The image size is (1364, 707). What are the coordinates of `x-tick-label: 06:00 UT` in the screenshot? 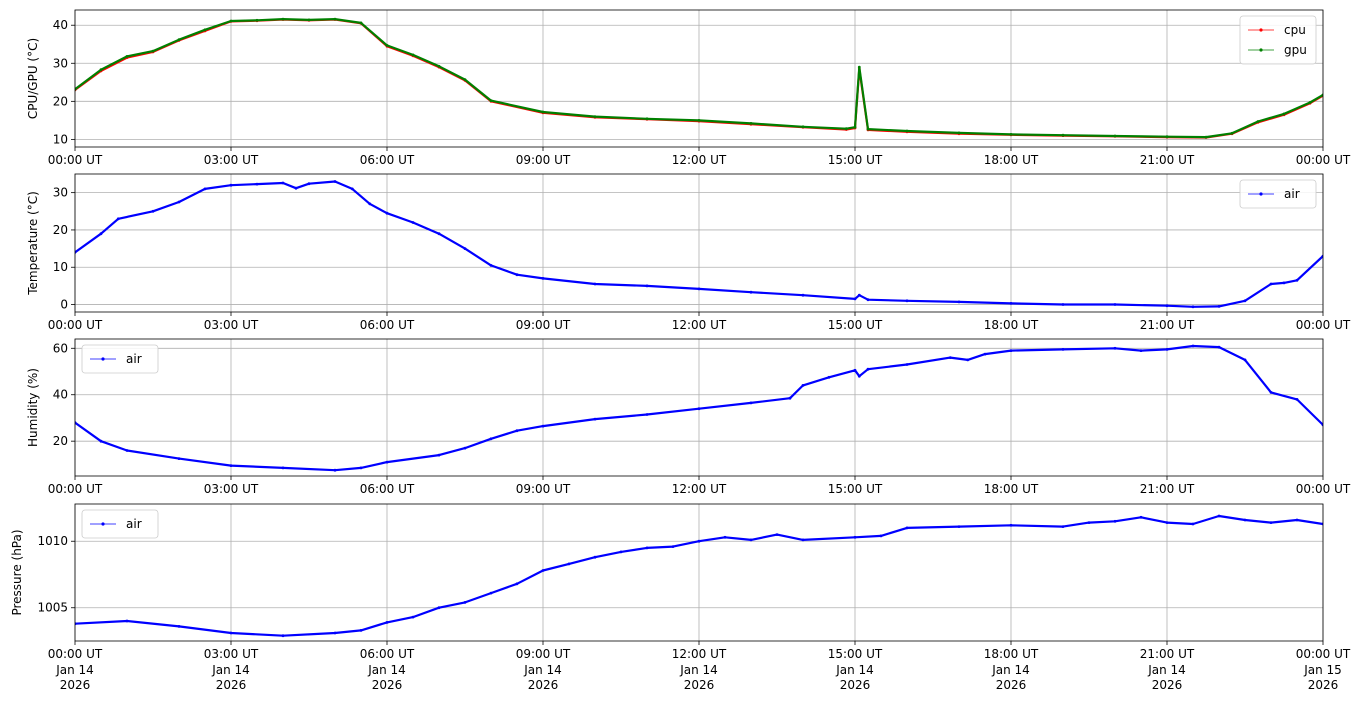 It's located at (387, 325).